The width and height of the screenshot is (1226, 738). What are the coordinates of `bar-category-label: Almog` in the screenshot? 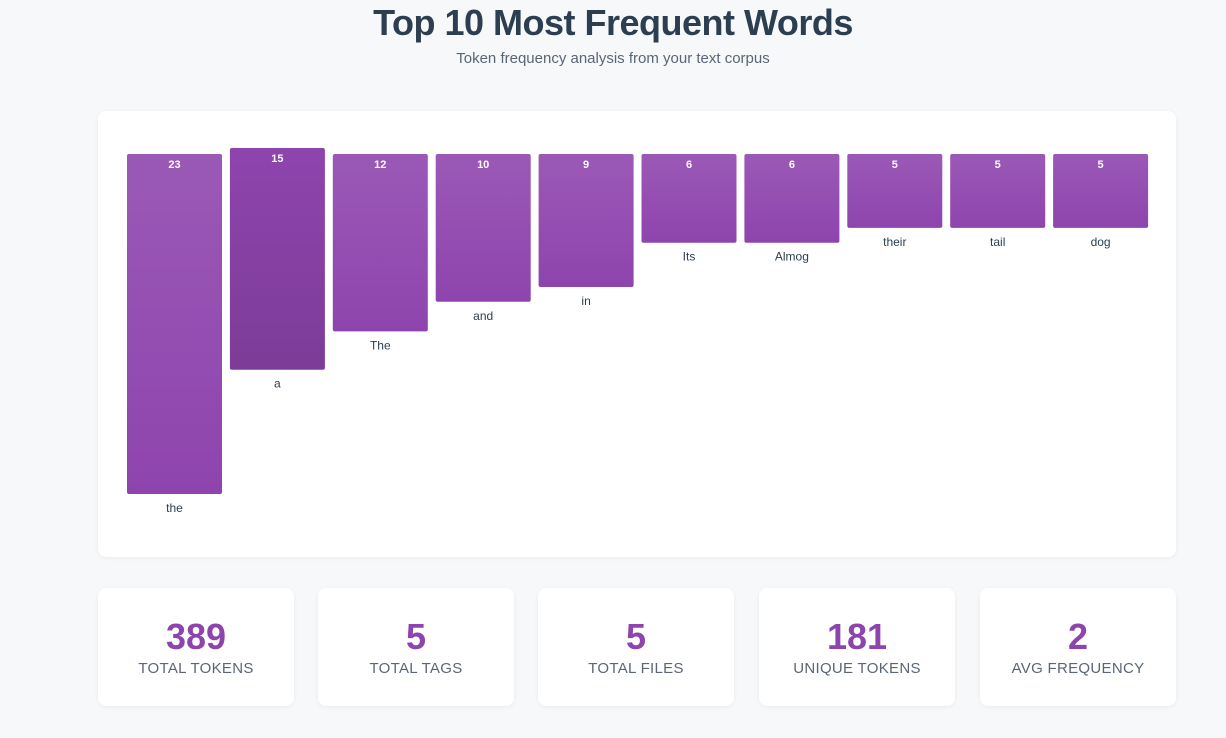 It's located at (792, 257).